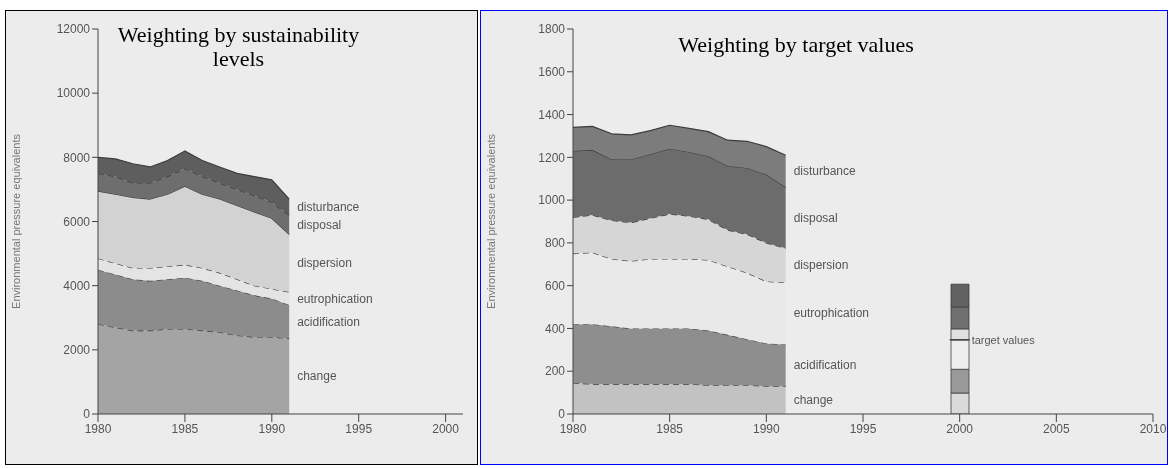  What do you see at coordinates (1056, 428) in the screenshot?
I see `x-tick-label: 2005` at bounding box center [1056, 428].